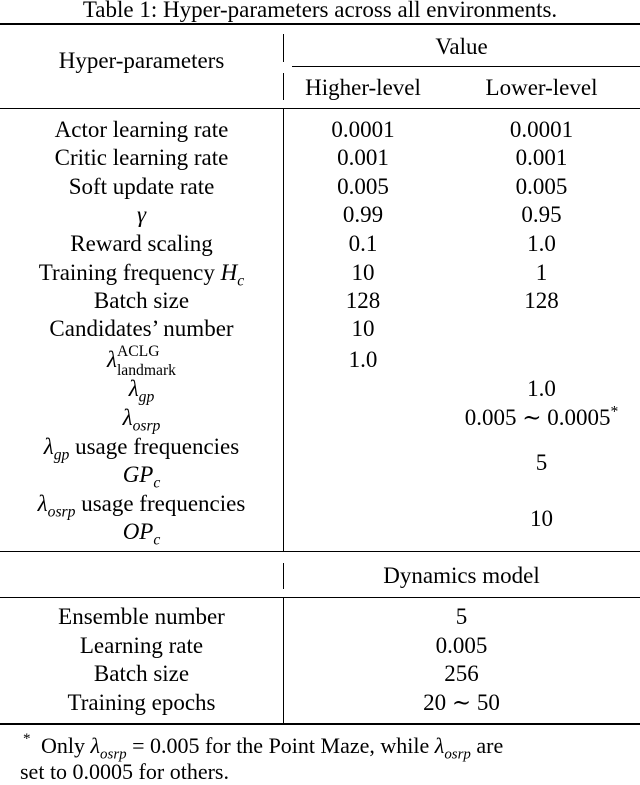  Describe the element at coordinates (154, 446) in the screenshot. I see `row-gp-usage-text: usage frequencies` at that location.